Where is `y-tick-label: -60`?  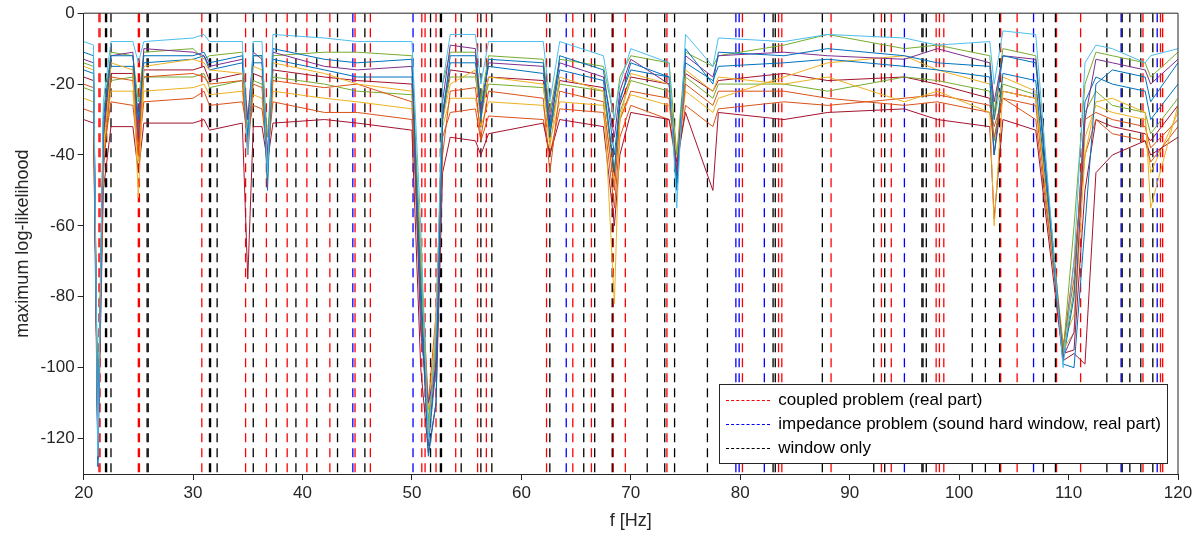 y-tick-label: -60 is located at coordinates (62, 225).